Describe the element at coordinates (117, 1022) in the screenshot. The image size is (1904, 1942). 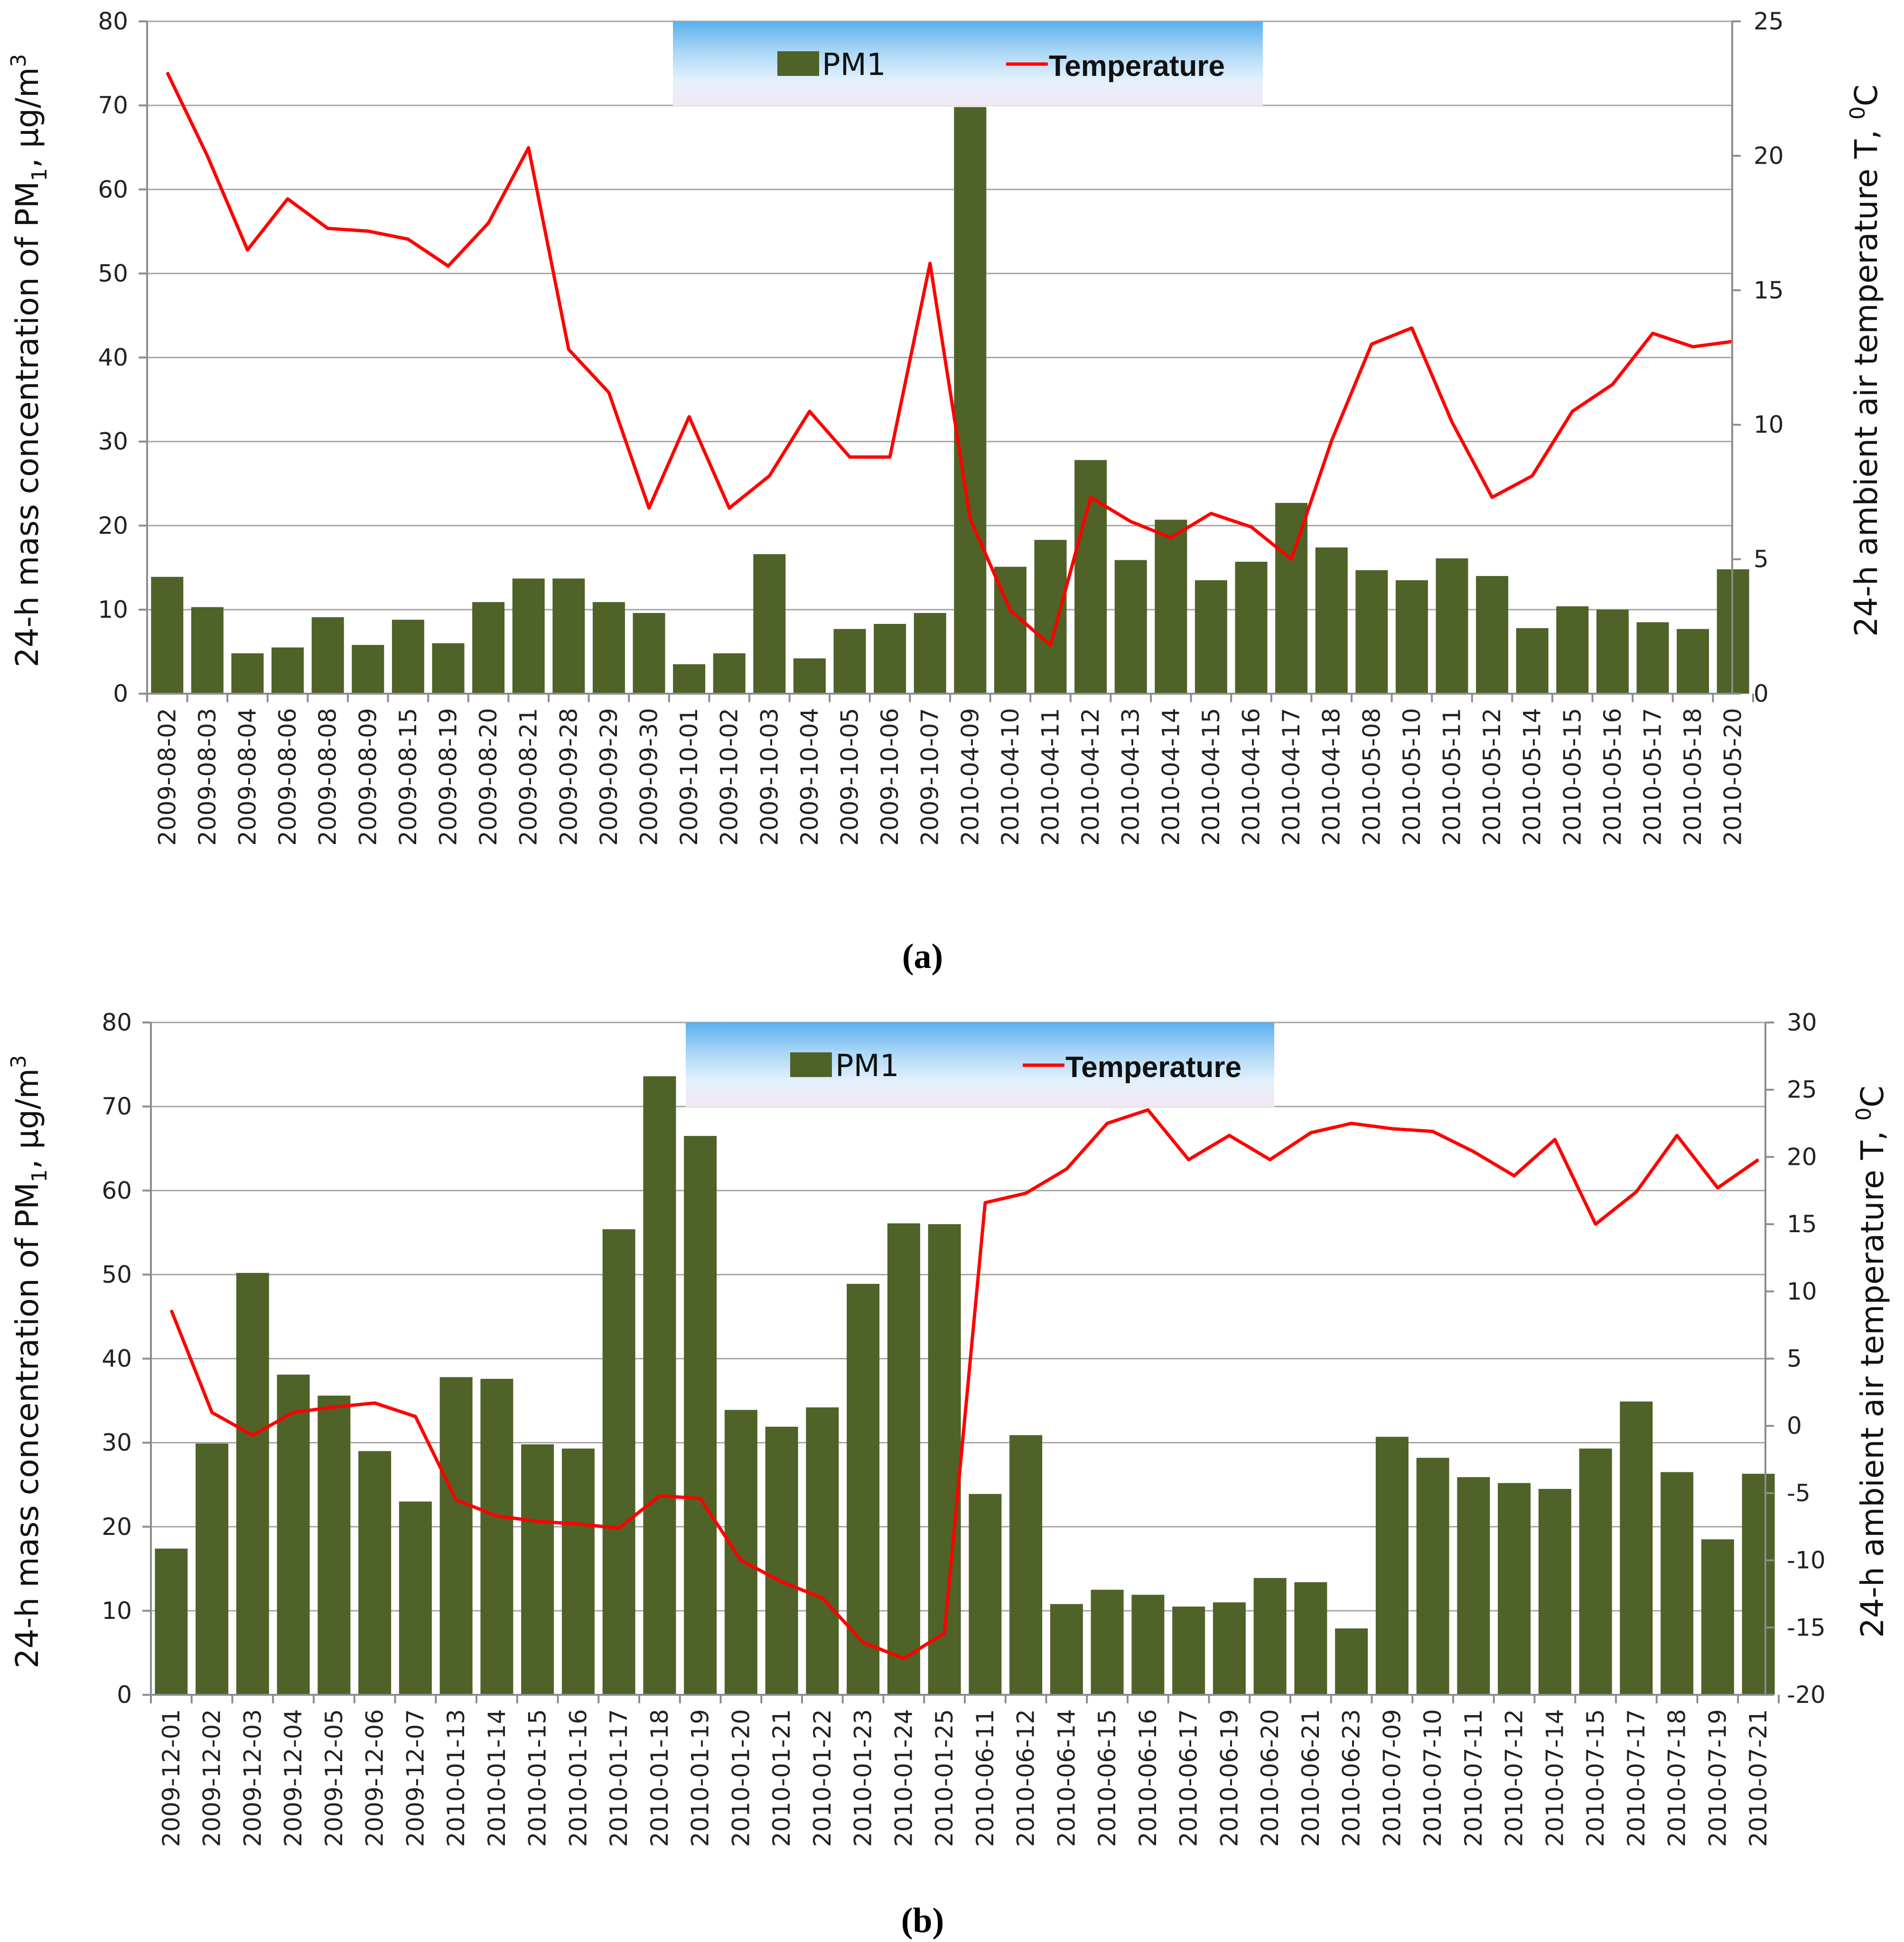
I see `chart-b-left-tick-label: 80` at that location.